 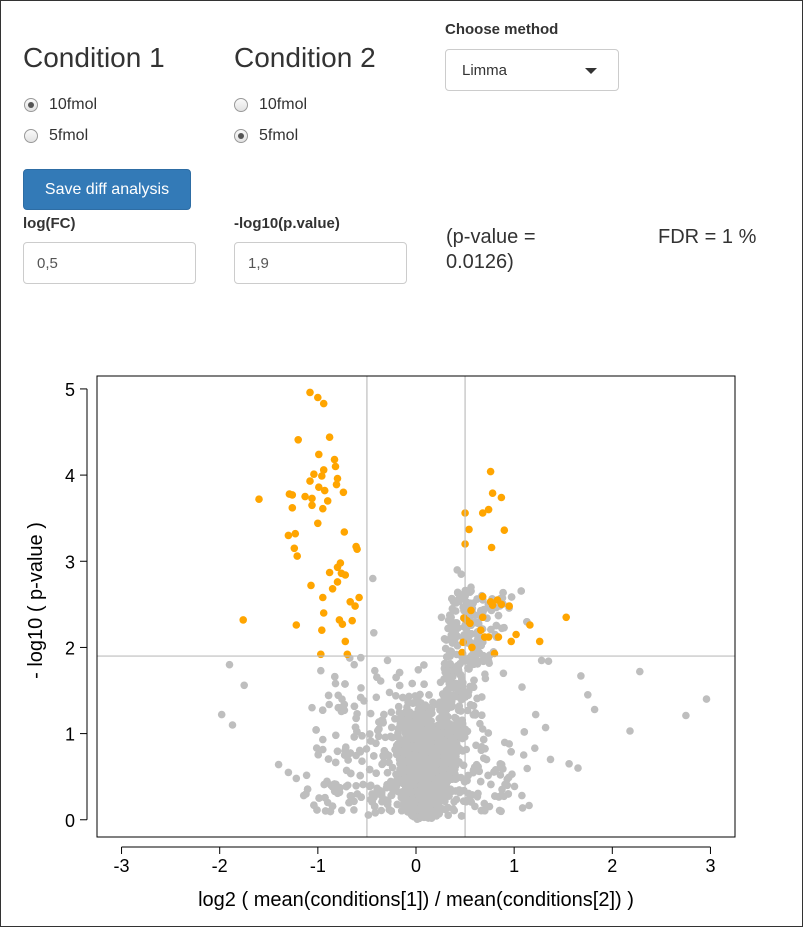 What do you see at coordinates (109, 263) in the screenshot?
I see `logfc-input: 0,5` at bounding box center [109, 263].